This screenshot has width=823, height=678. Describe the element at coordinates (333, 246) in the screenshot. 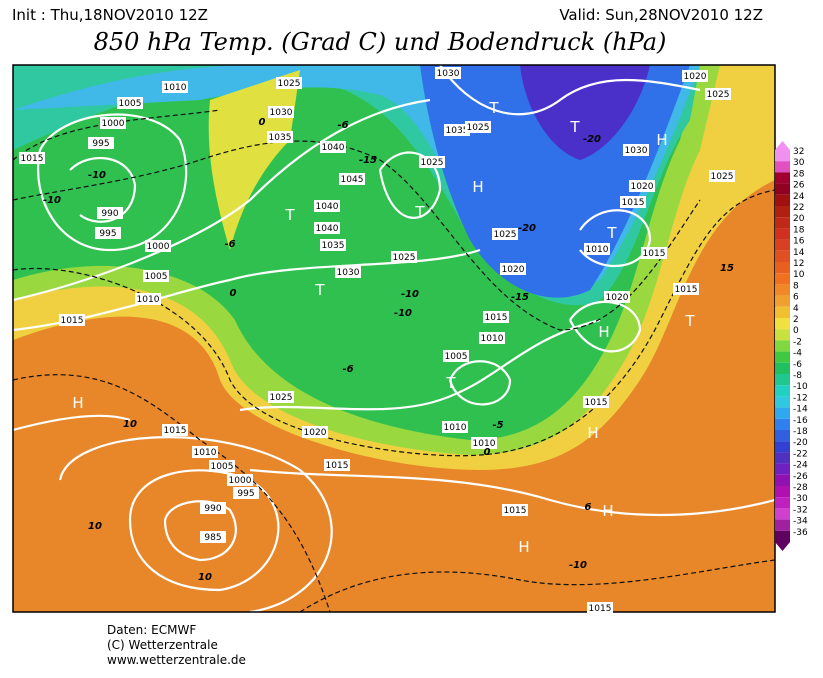

I see `isobar-label: 1035` at that location.